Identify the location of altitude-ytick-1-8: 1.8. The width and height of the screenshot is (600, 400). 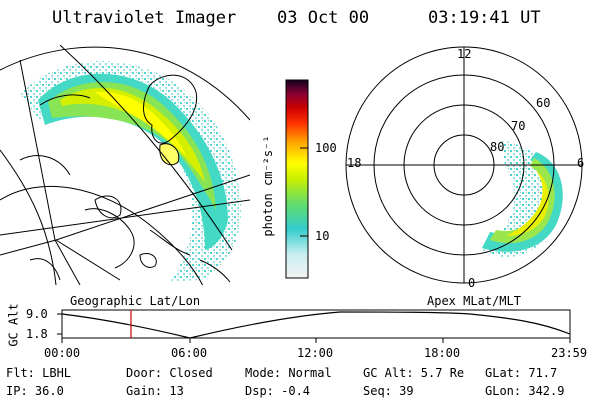
(37, 334).